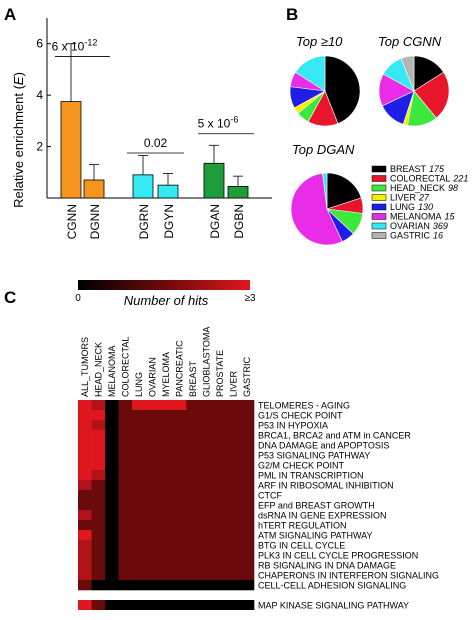 The height and width of the screenshot is (620, 474). What do you see at coordinates (326, 486) in the screenshot?
I see `heatmap-row-label: ARF IN RIBOSOMAL INHIBITION` at bounding box center [326, 486].